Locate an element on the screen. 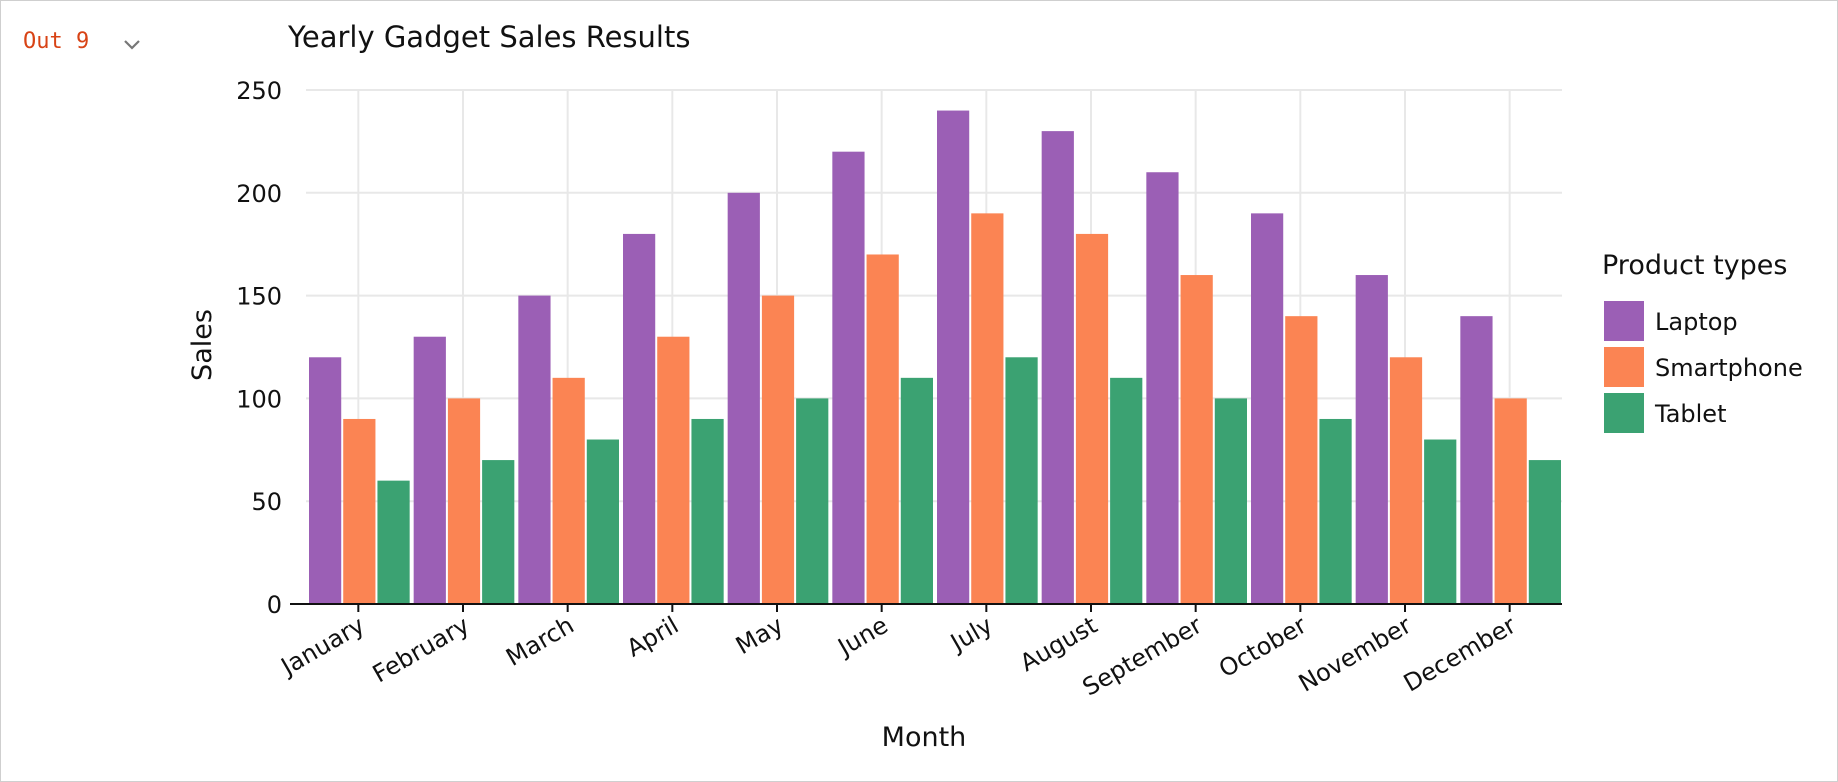 Image resolution: width=1838 pixels, height=782 pixels. bar-tablet-october is located at coordinates (1335, 511).